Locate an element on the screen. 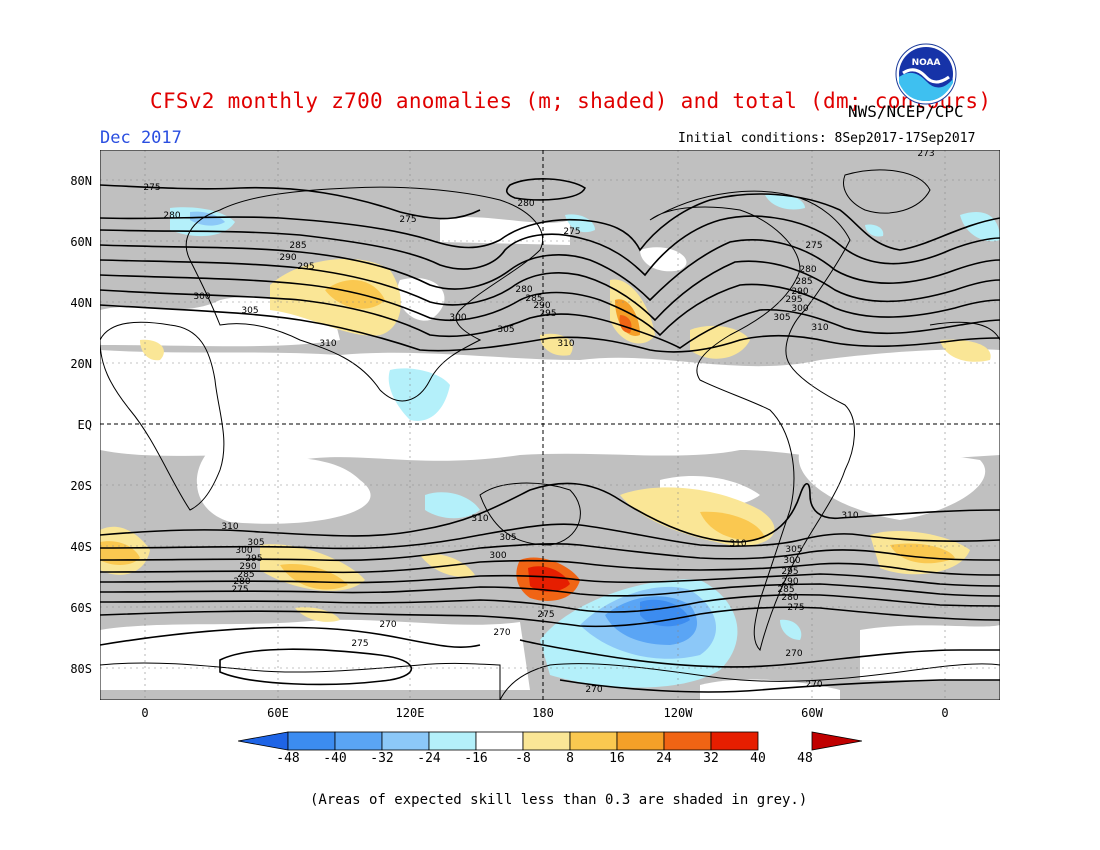 This screenshot has width=1100, height=850. colorbar-arrow-right is located at coordinates (836, 741).